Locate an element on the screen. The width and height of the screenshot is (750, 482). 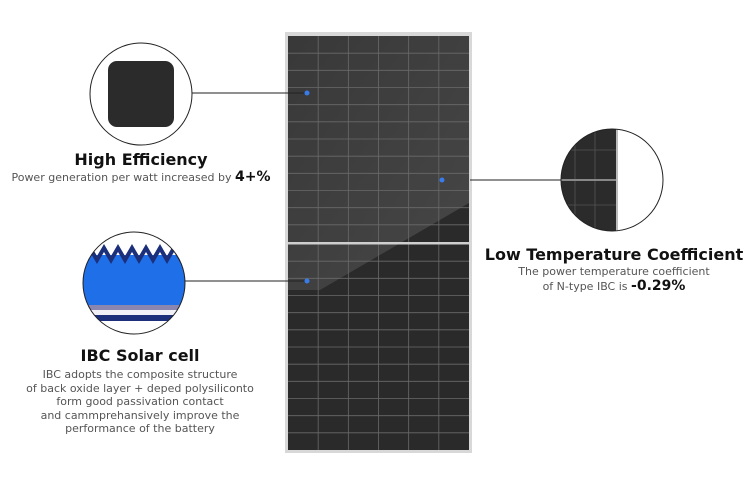
cell-closeup-circle is located at coordinates (141, 94).